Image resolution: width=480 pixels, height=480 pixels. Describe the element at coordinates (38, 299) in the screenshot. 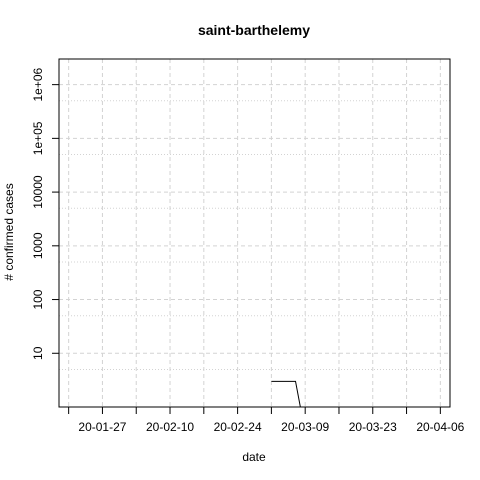

I see `y-tick-label: 100` at that location.